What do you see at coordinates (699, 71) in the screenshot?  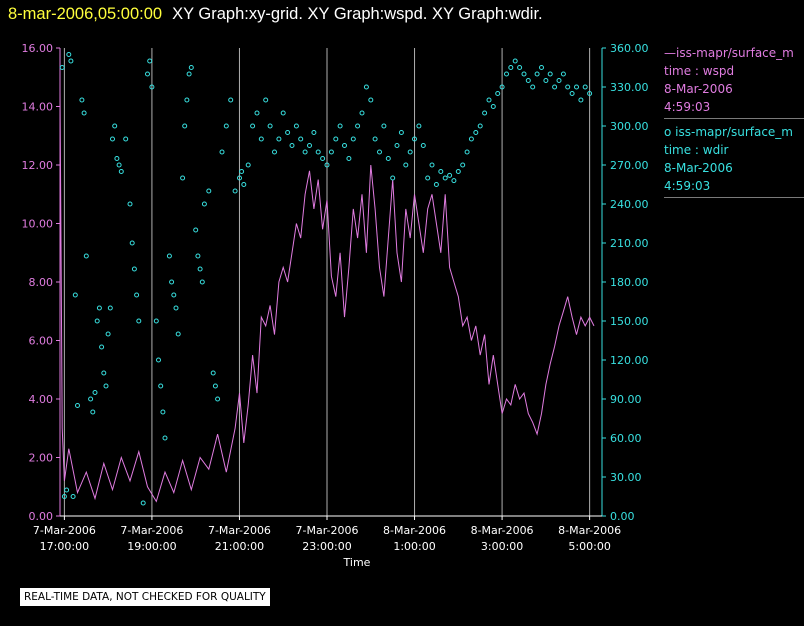 I see `legend-wspd-field: time : wspd` at bounding box center [699, 71].